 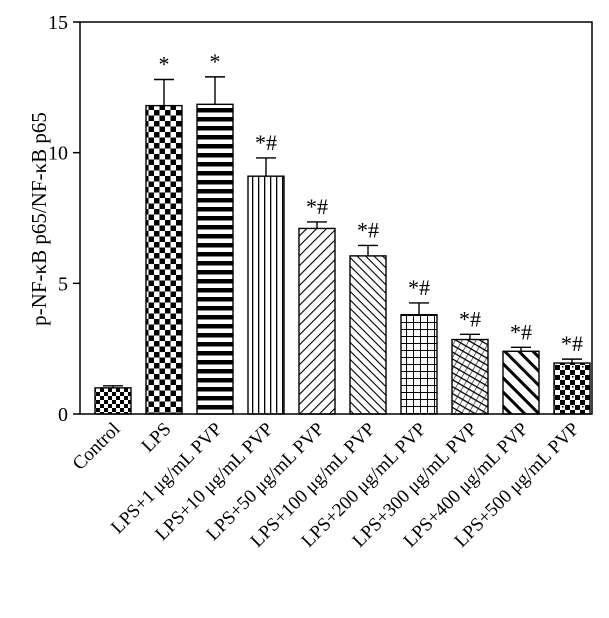 I want to click on significance-label-8: *#, so click(x=470, y=318).